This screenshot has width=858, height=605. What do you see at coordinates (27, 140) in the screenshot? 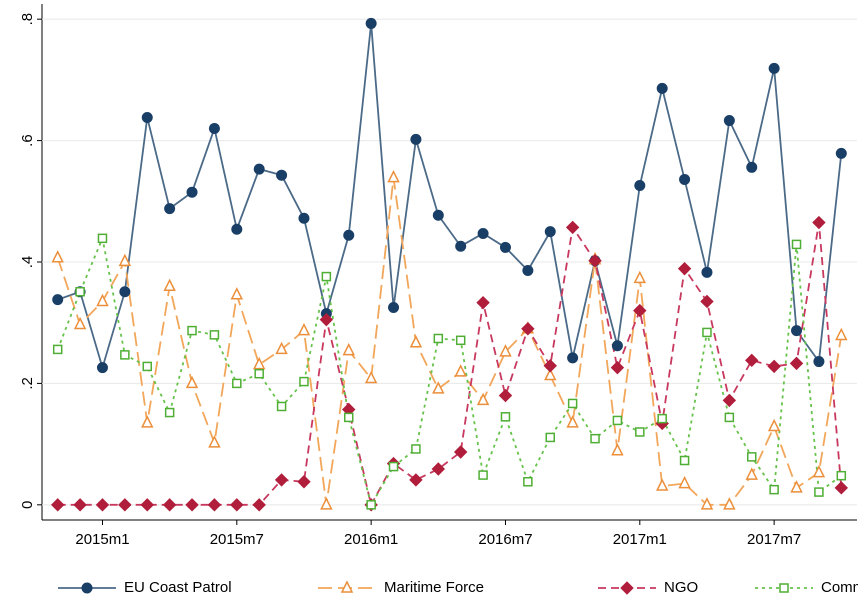
I see `y-tick-label: .6` at bounding box center [27, 140].